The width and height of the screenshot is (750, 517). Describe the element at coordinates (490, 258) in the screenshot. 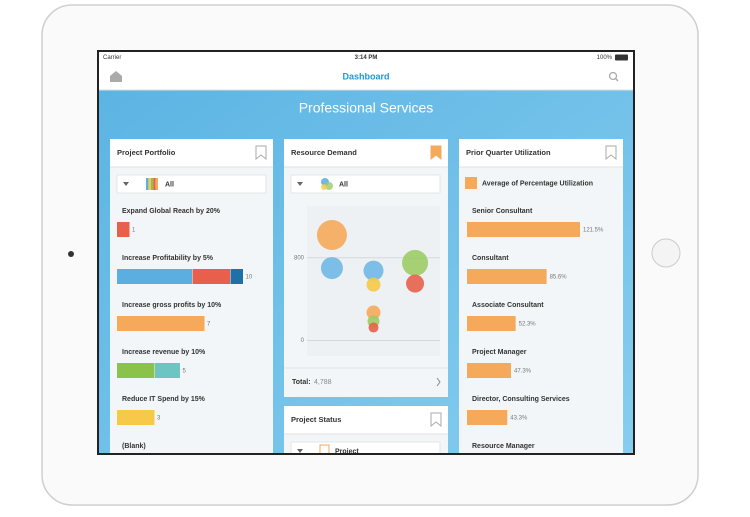

I see `item-label: Consultant` at that location.